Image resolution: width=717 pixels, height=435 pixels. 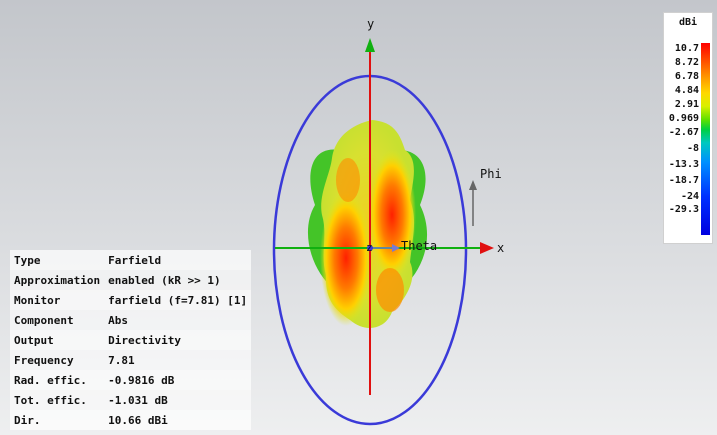 I want to click on y-axis-arrow, so click(x=370, y=45).